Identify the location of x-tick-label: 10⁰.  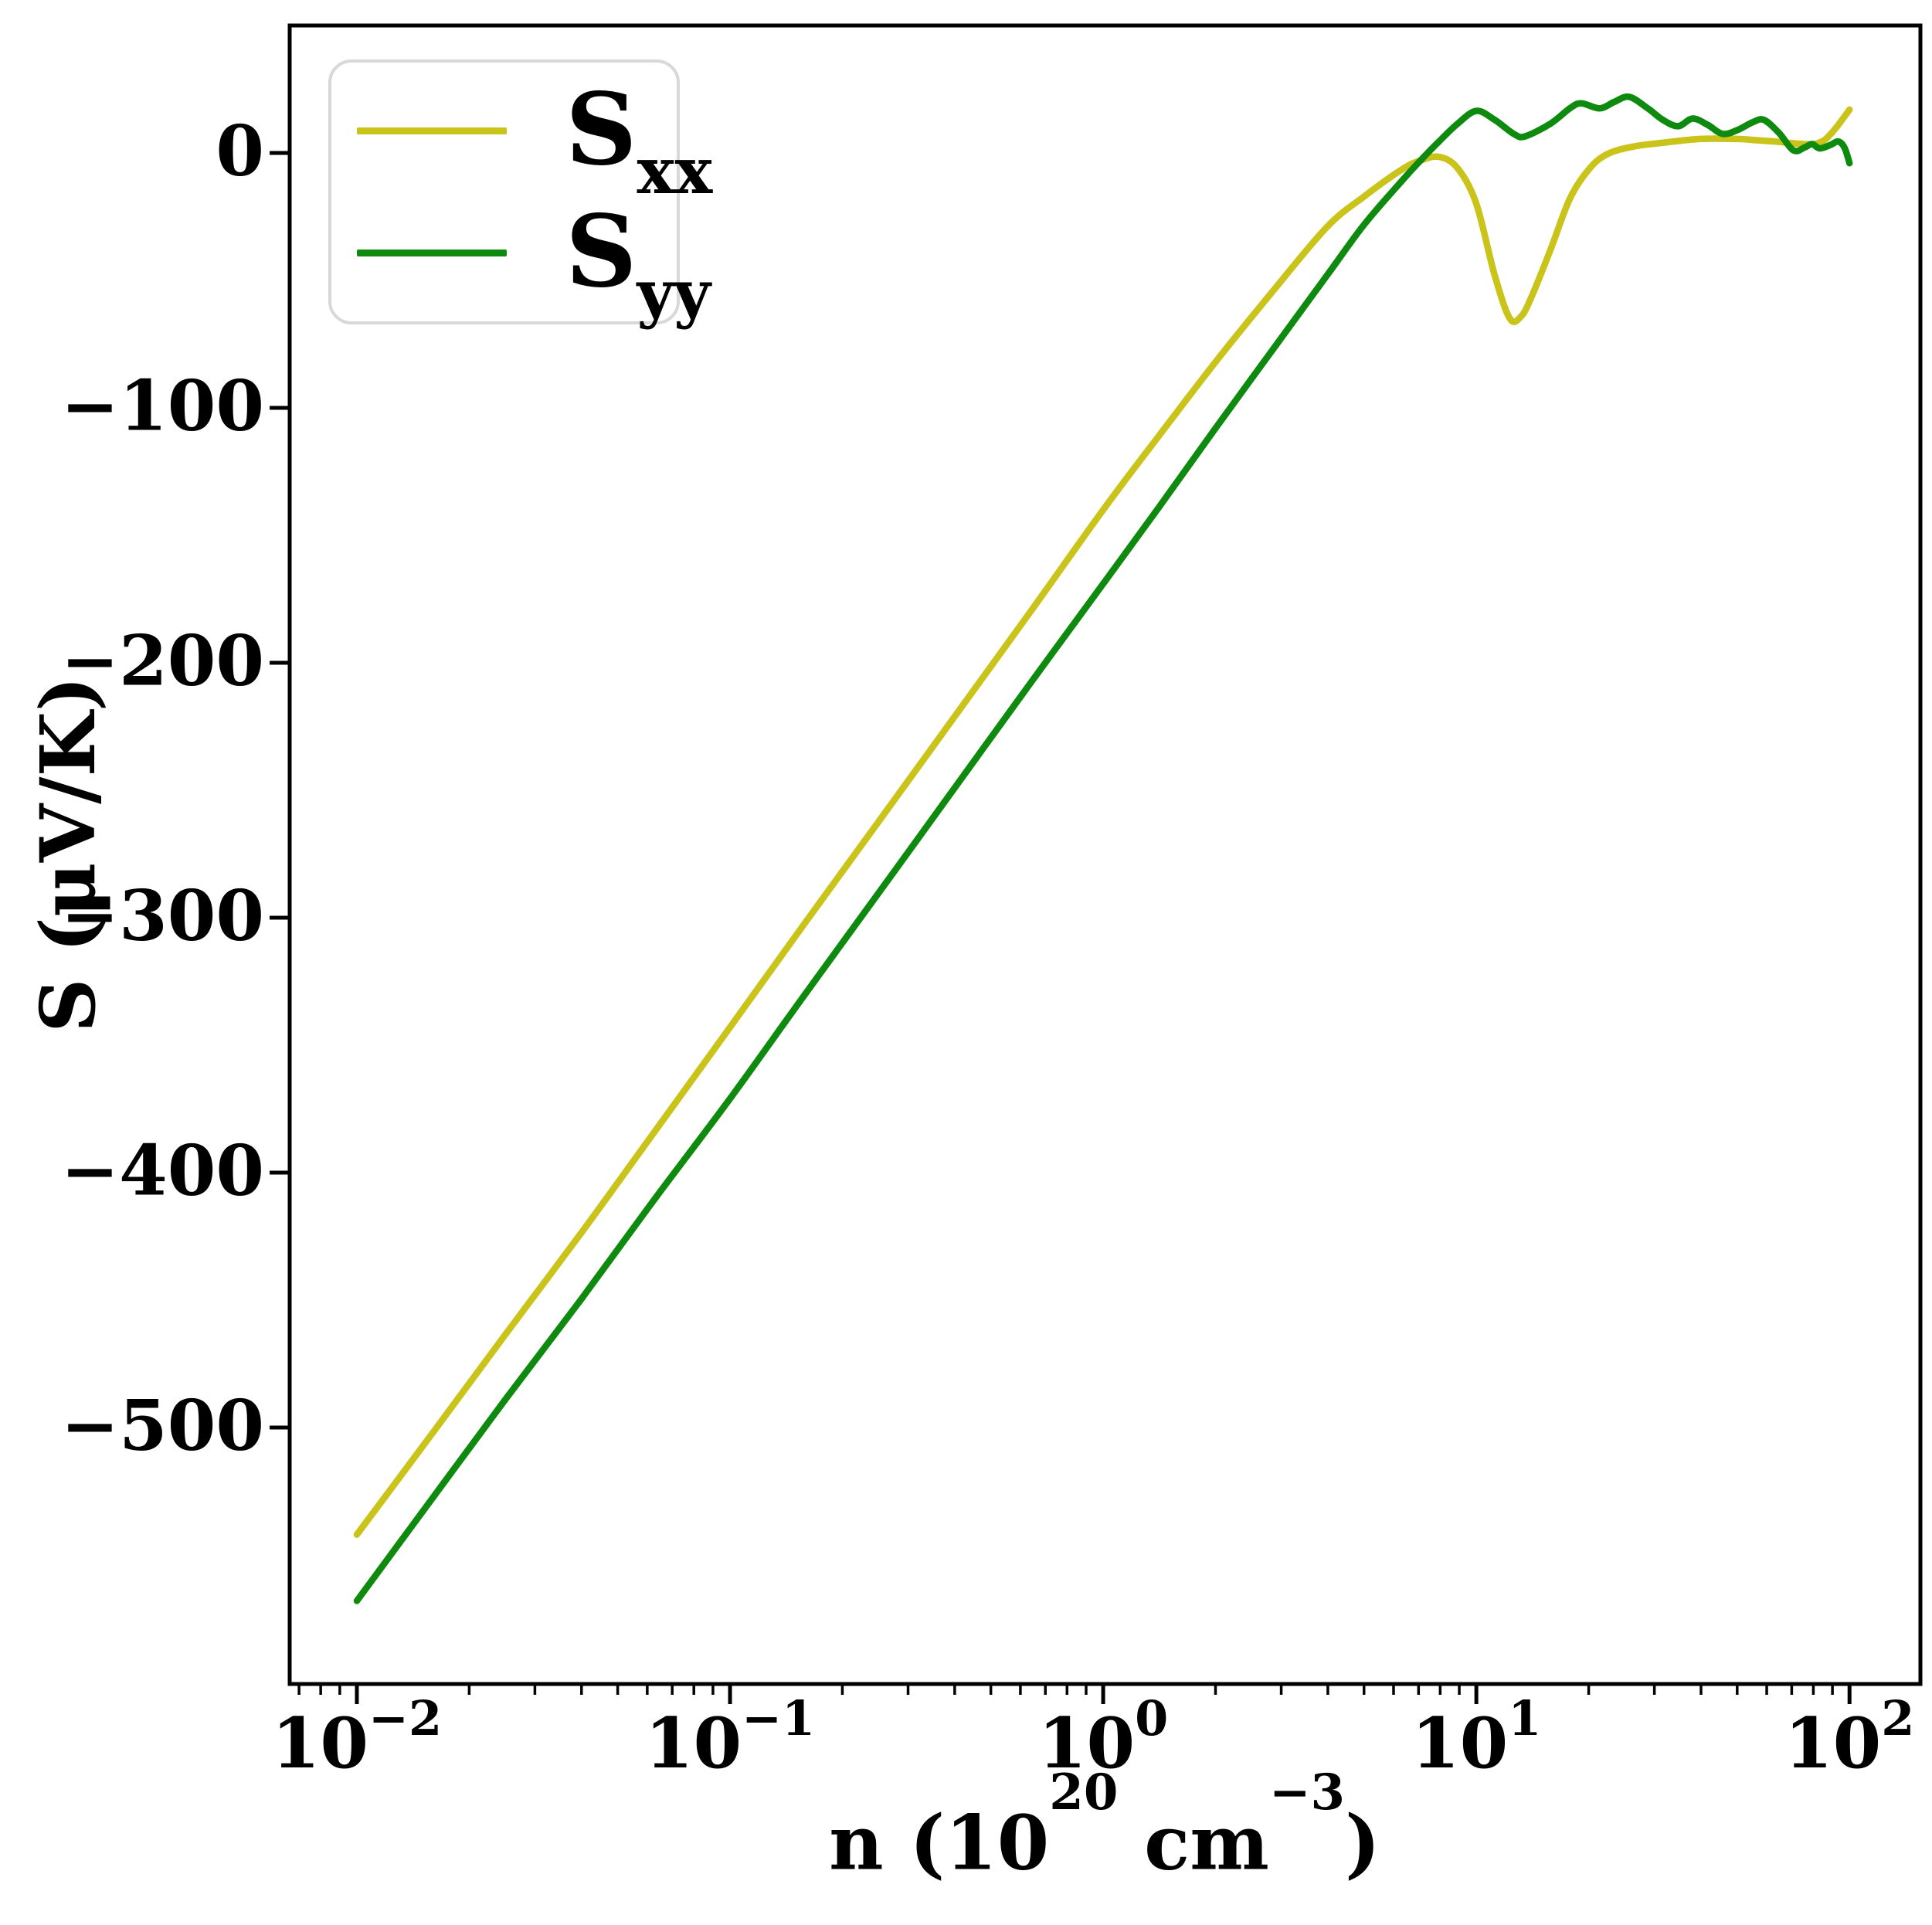
(1103, 1737).